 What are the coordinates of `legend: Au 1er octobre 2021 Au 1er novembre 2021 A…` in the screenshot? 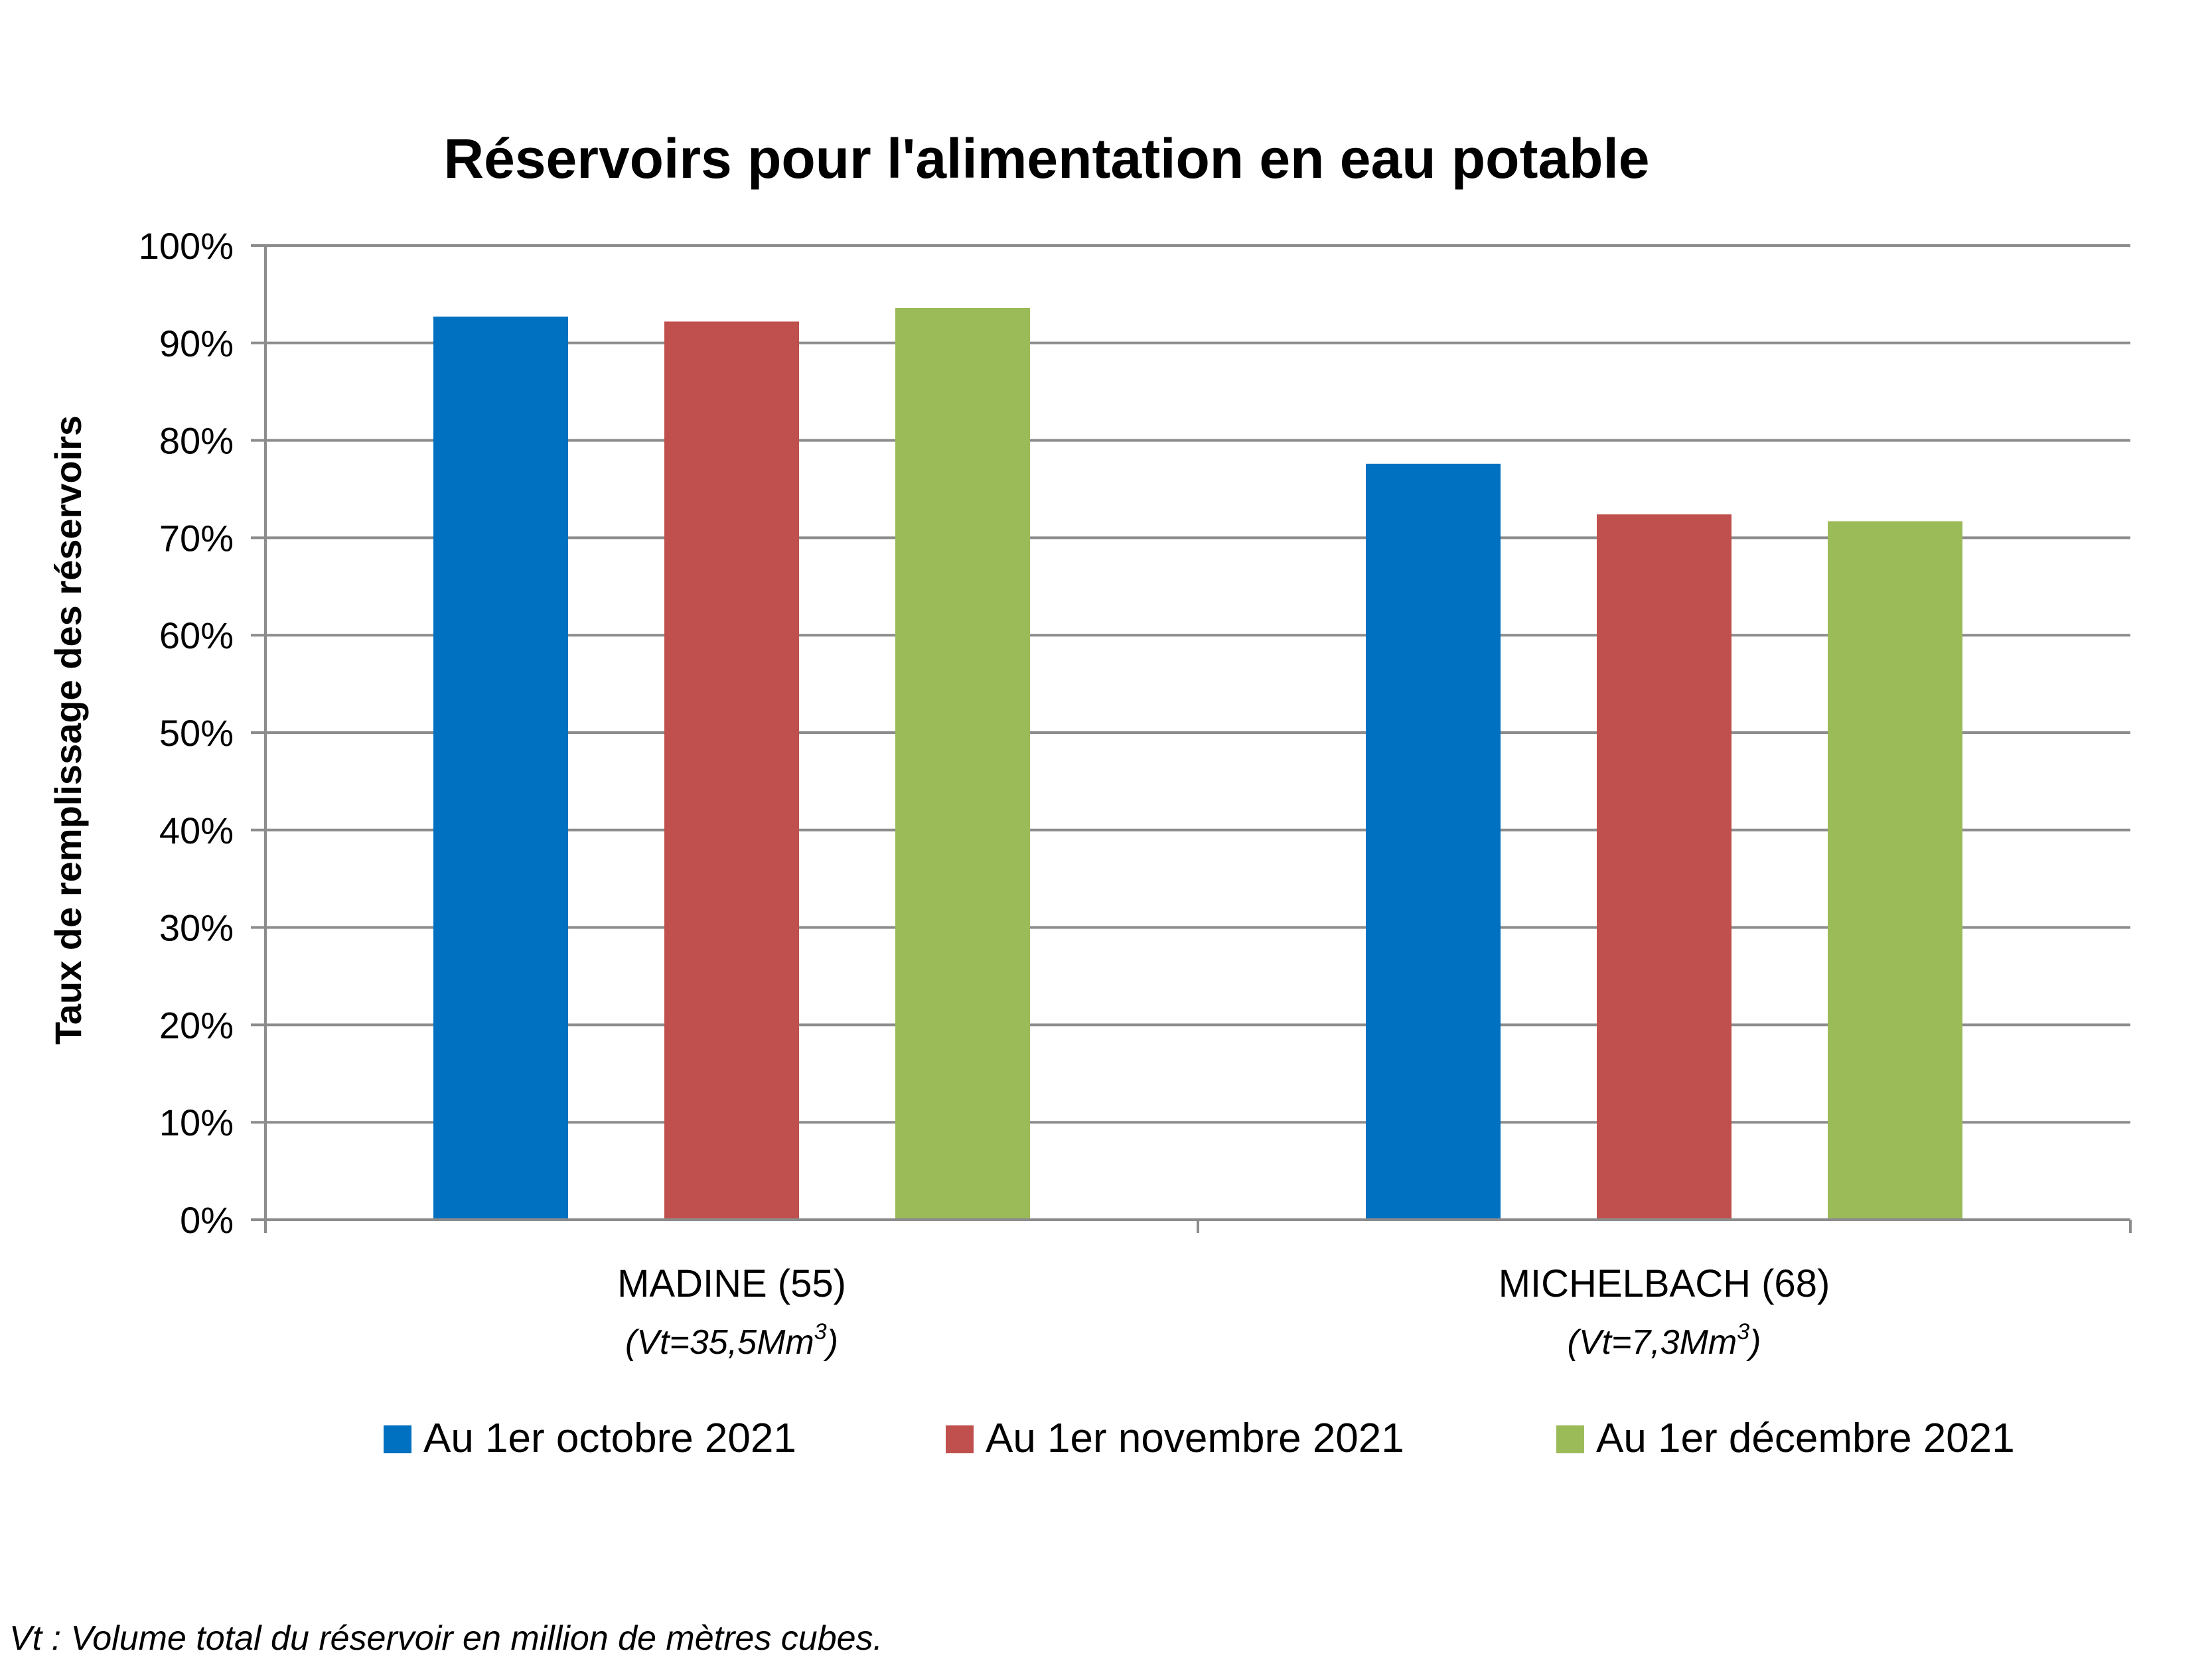 It's located at (1200, 1438).